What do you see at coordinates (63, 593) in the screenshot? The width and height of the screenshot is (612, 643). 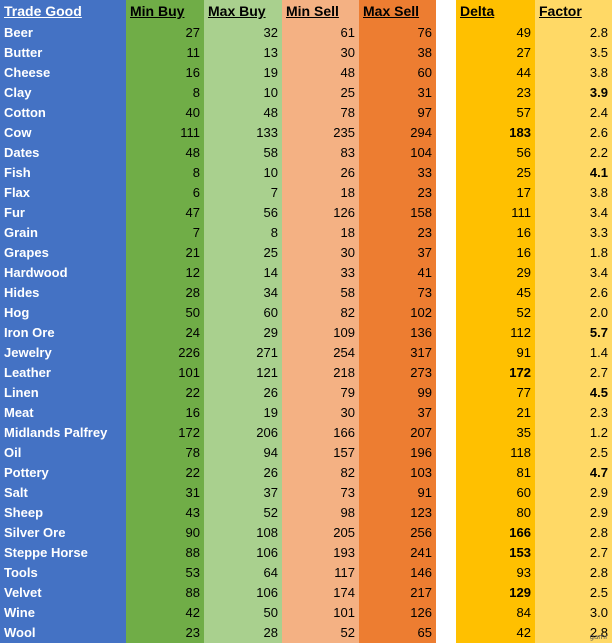 I see `cell-trade-good: Velvet` at bounding box center [63, 593].